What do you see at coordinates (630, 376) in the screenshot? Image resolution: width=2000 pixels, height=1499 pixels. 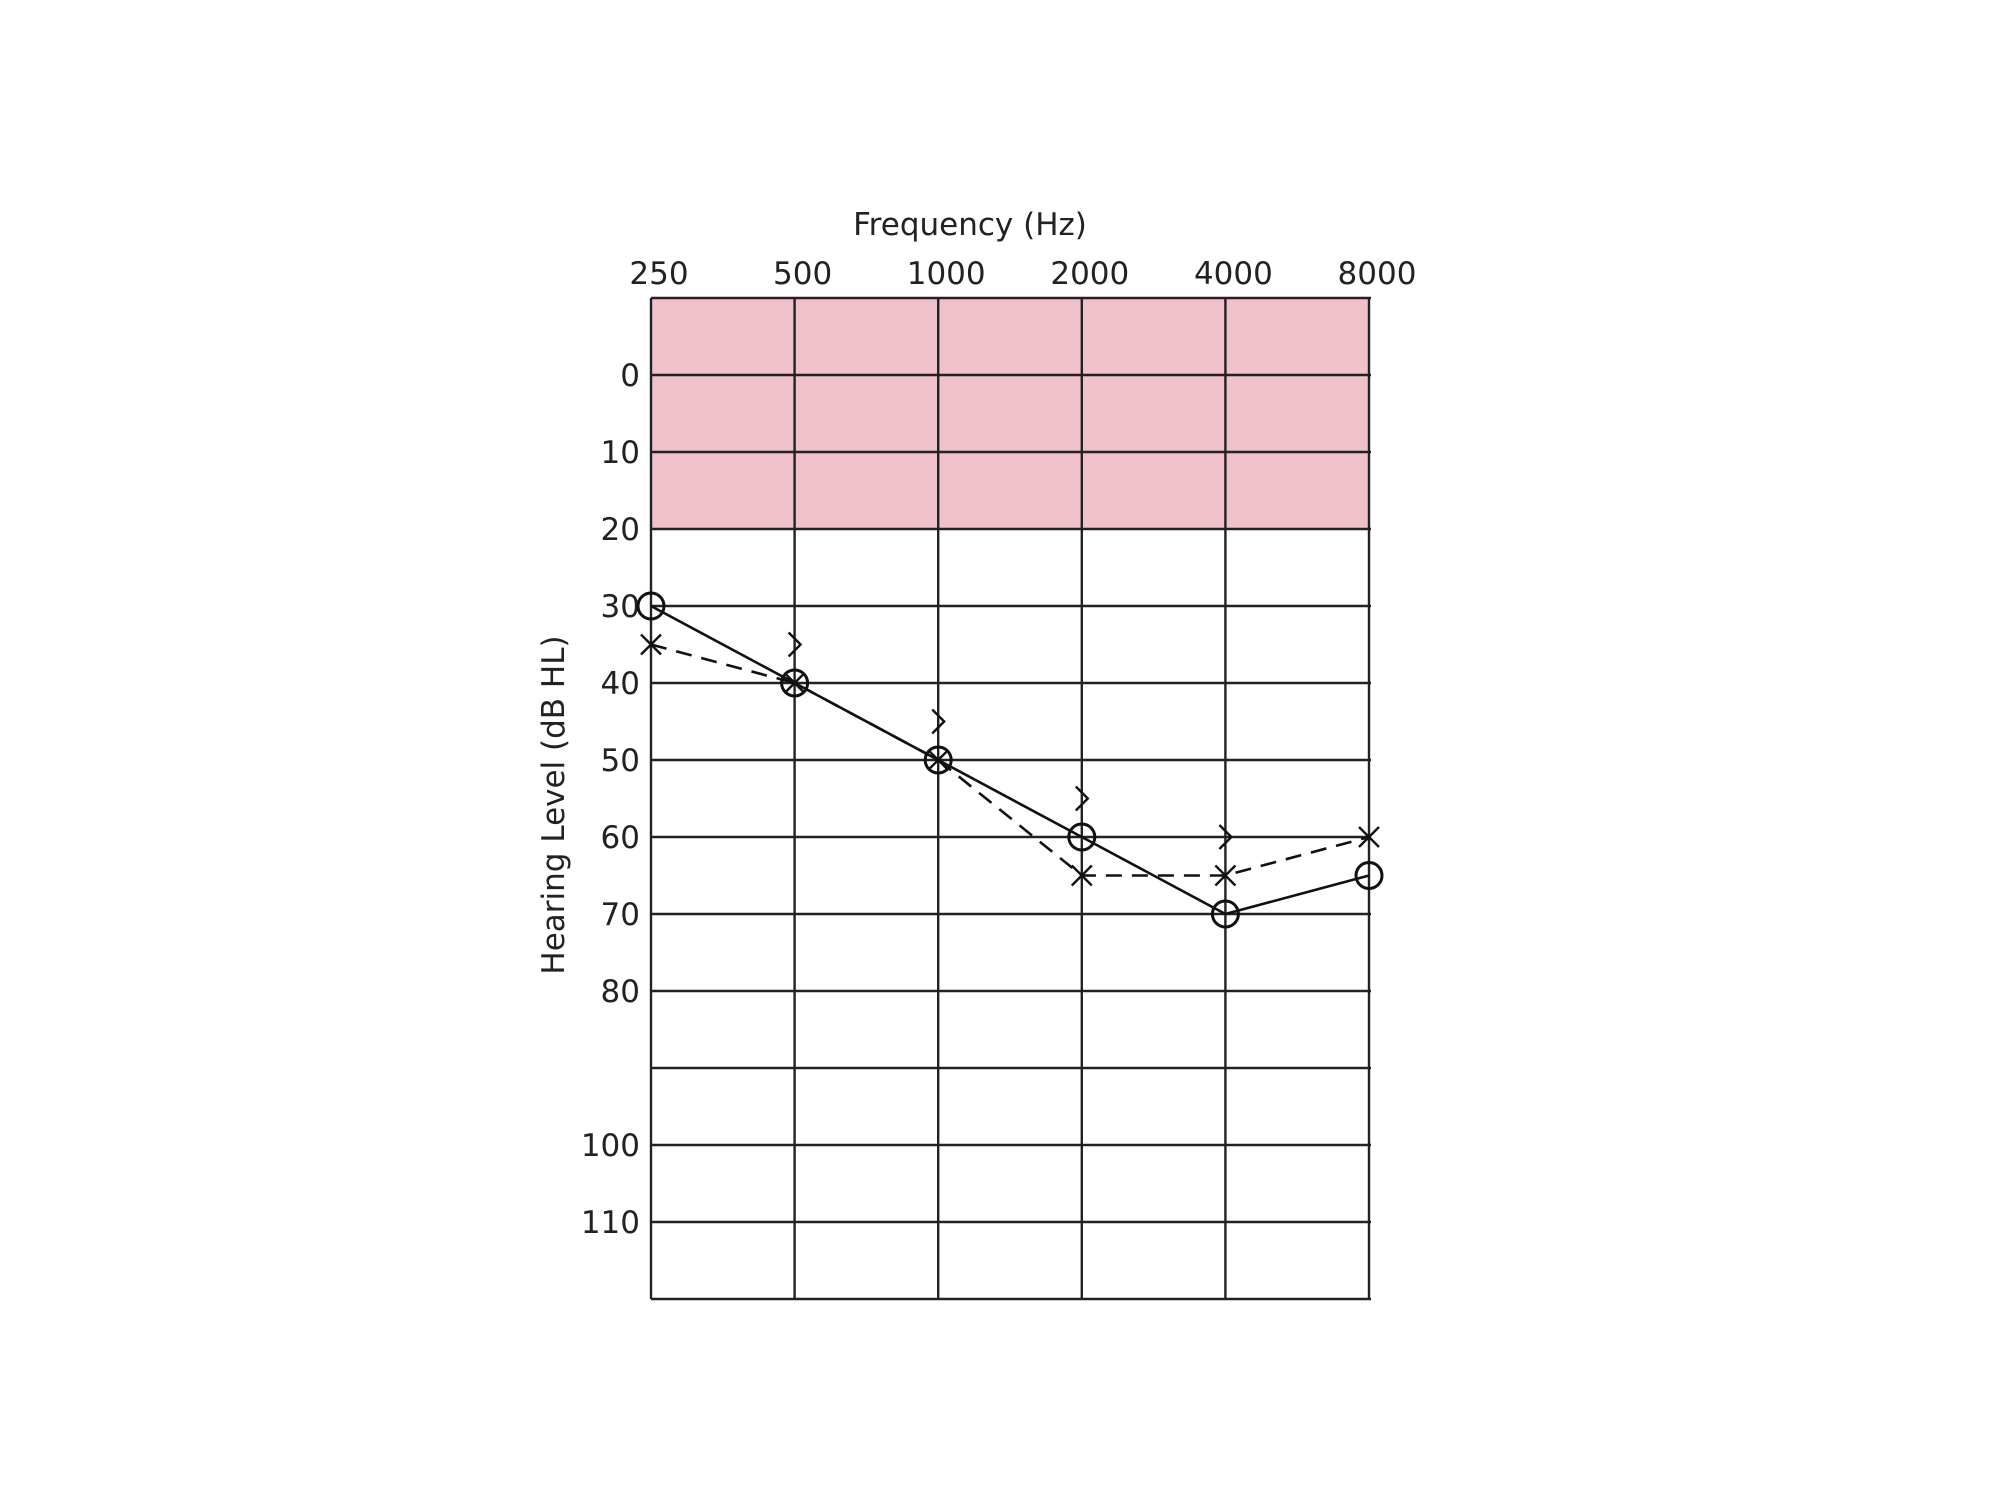 I see `y-tick-label: 0` at bounding box center [630, 376].